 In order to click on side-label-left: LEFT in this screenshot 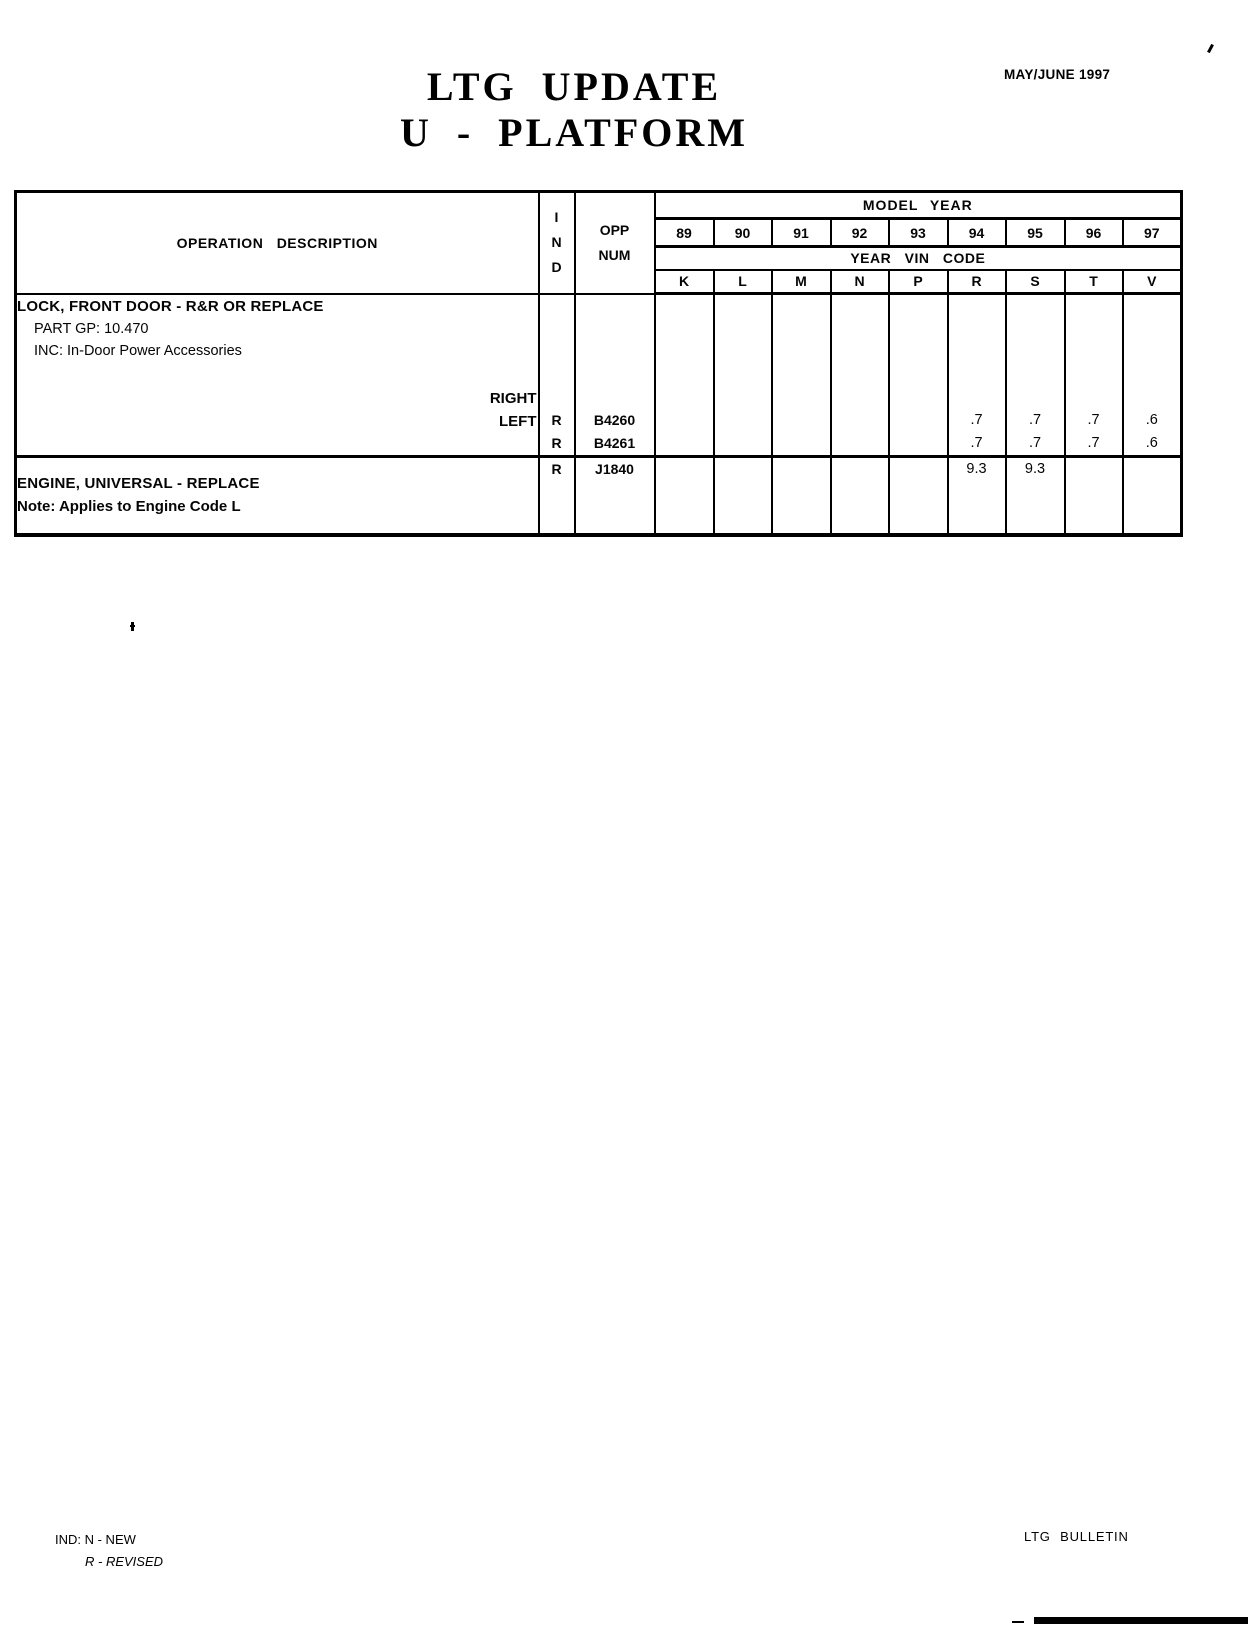, I will do `click(518, 421)`.